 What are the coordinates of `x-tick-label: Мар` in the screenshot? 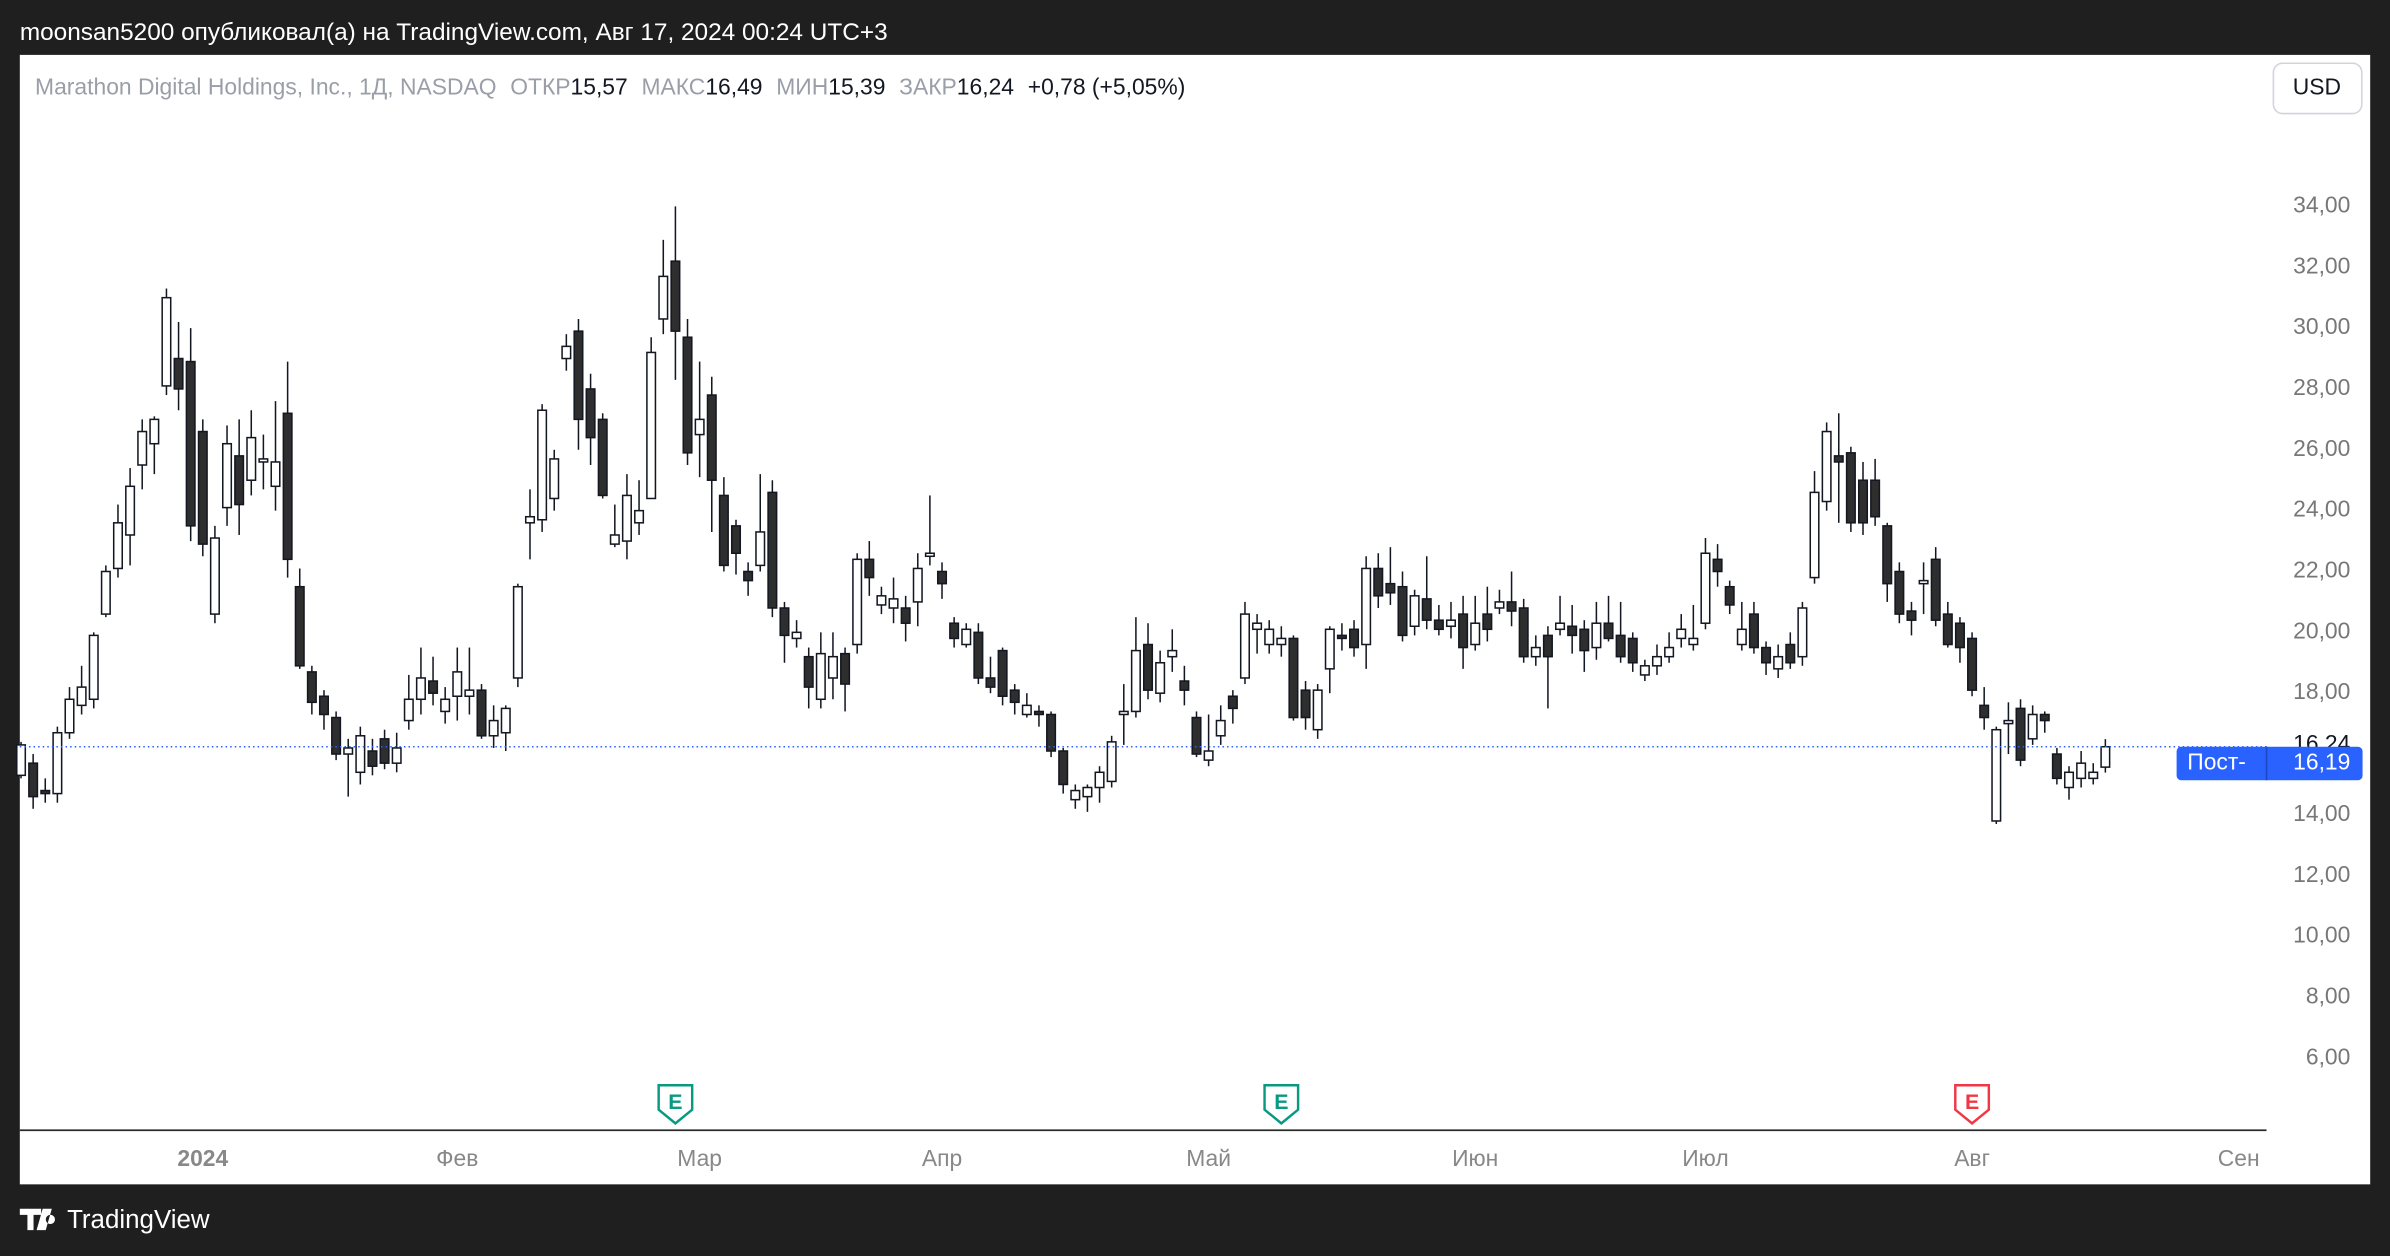 It's located at (699, 1158).